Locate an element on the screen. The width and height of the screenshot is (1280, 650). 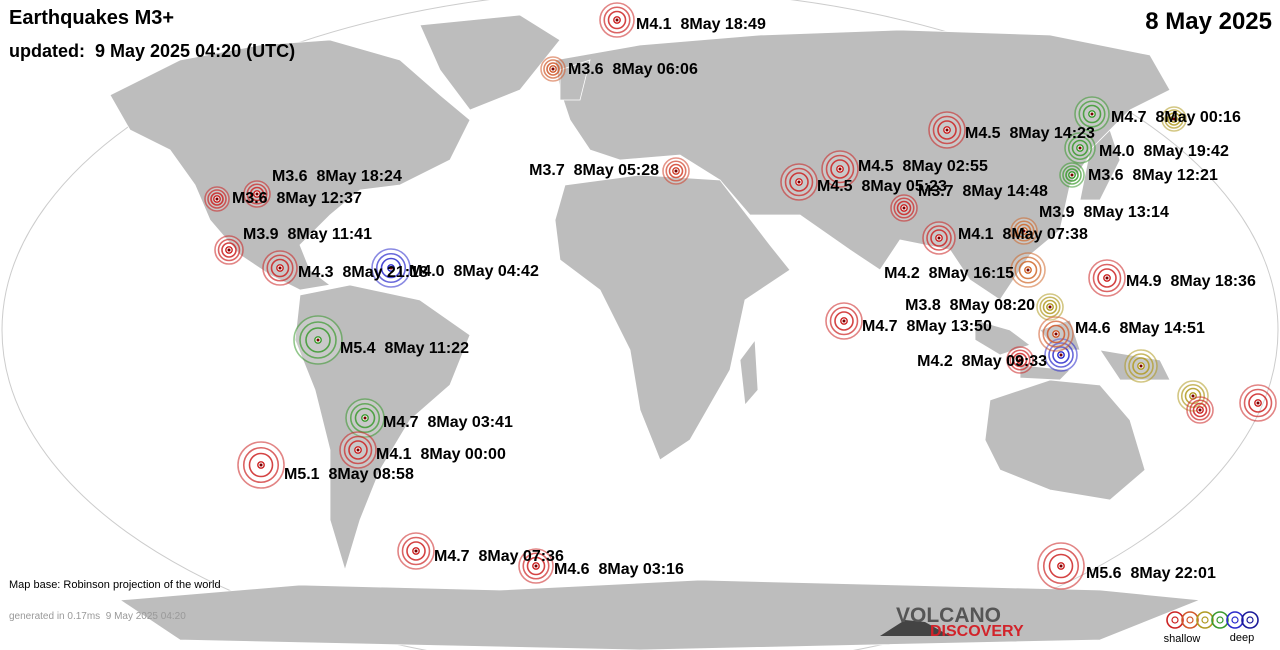
date: 8 May 2025 is located at coordinates (1208, 21).